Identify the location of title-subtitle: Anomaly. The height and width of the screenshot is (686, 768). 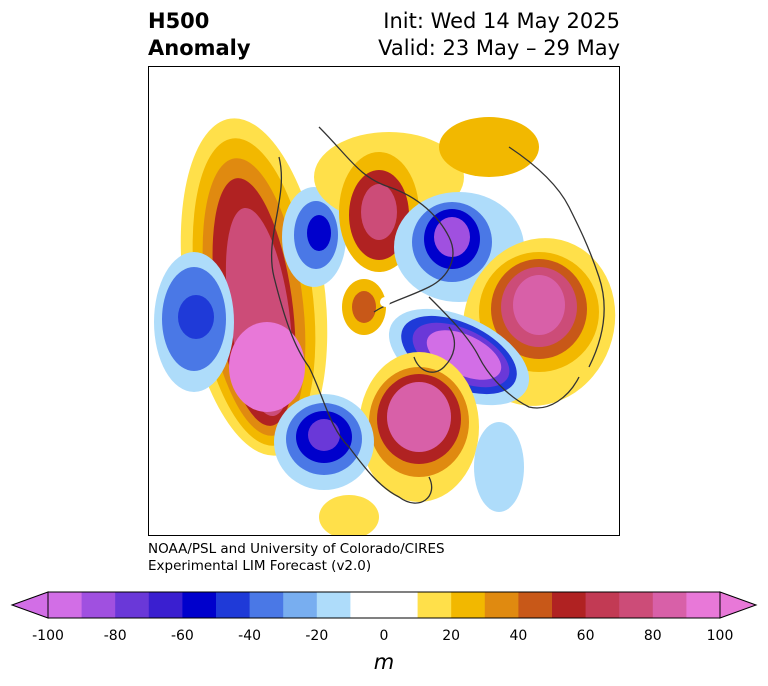
(199, 48).